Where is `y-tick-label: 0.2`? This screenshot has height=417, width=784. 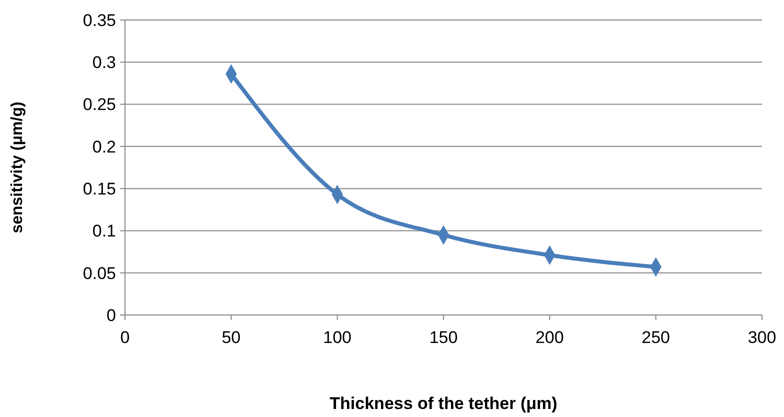
y-tick-label: 0.2 is located at coordinates (104, 146).